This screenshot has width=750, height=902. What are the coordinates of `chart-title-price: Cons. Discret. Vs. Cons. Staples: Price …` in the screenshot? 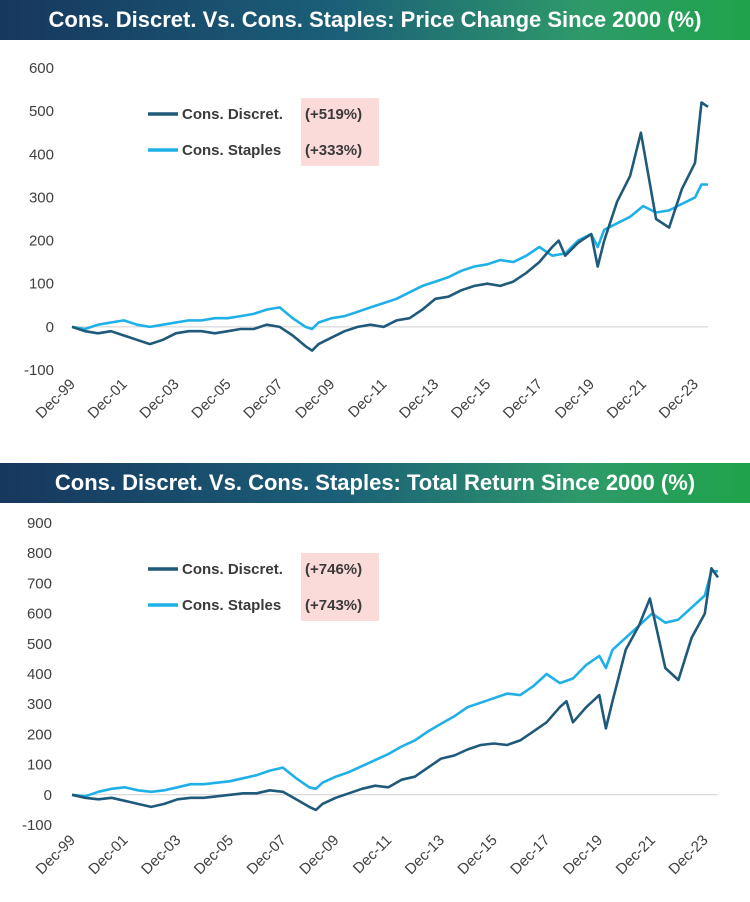 It's located at (375, 20).